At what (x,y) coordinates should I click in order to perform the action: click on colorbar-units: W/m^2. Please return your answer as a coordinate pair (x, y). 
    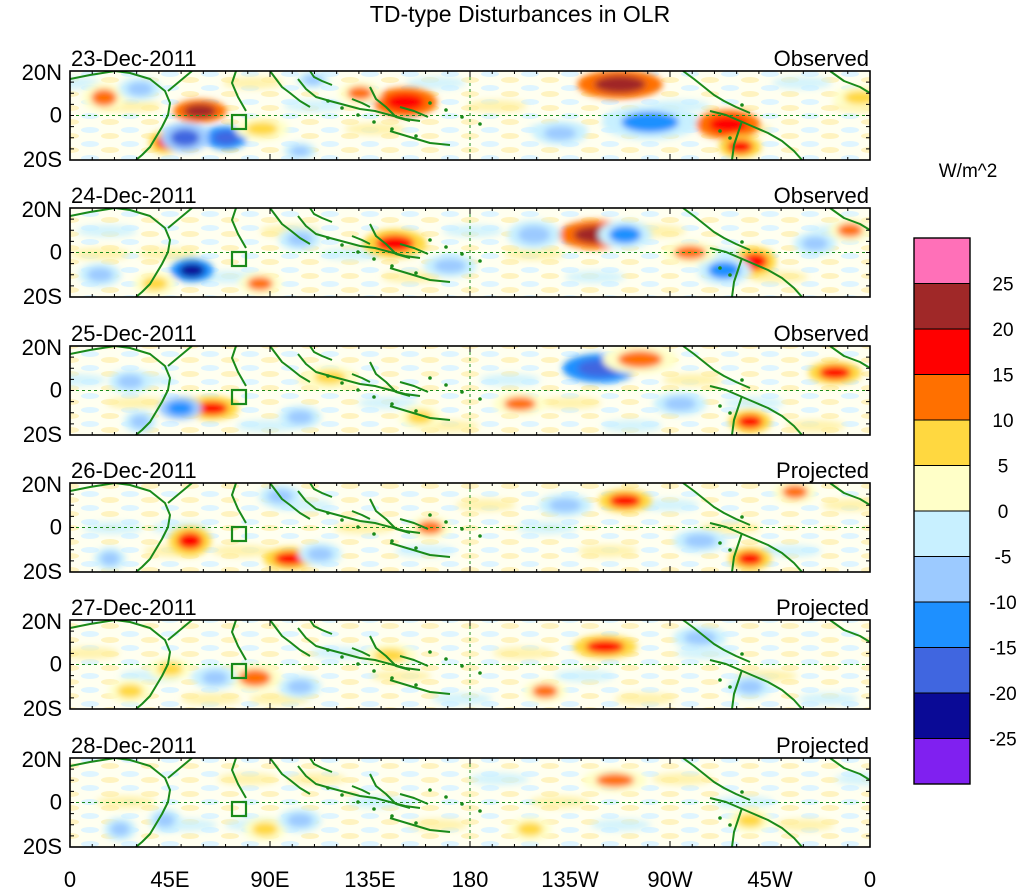
    Looking at the image, I should click on (968, 171).